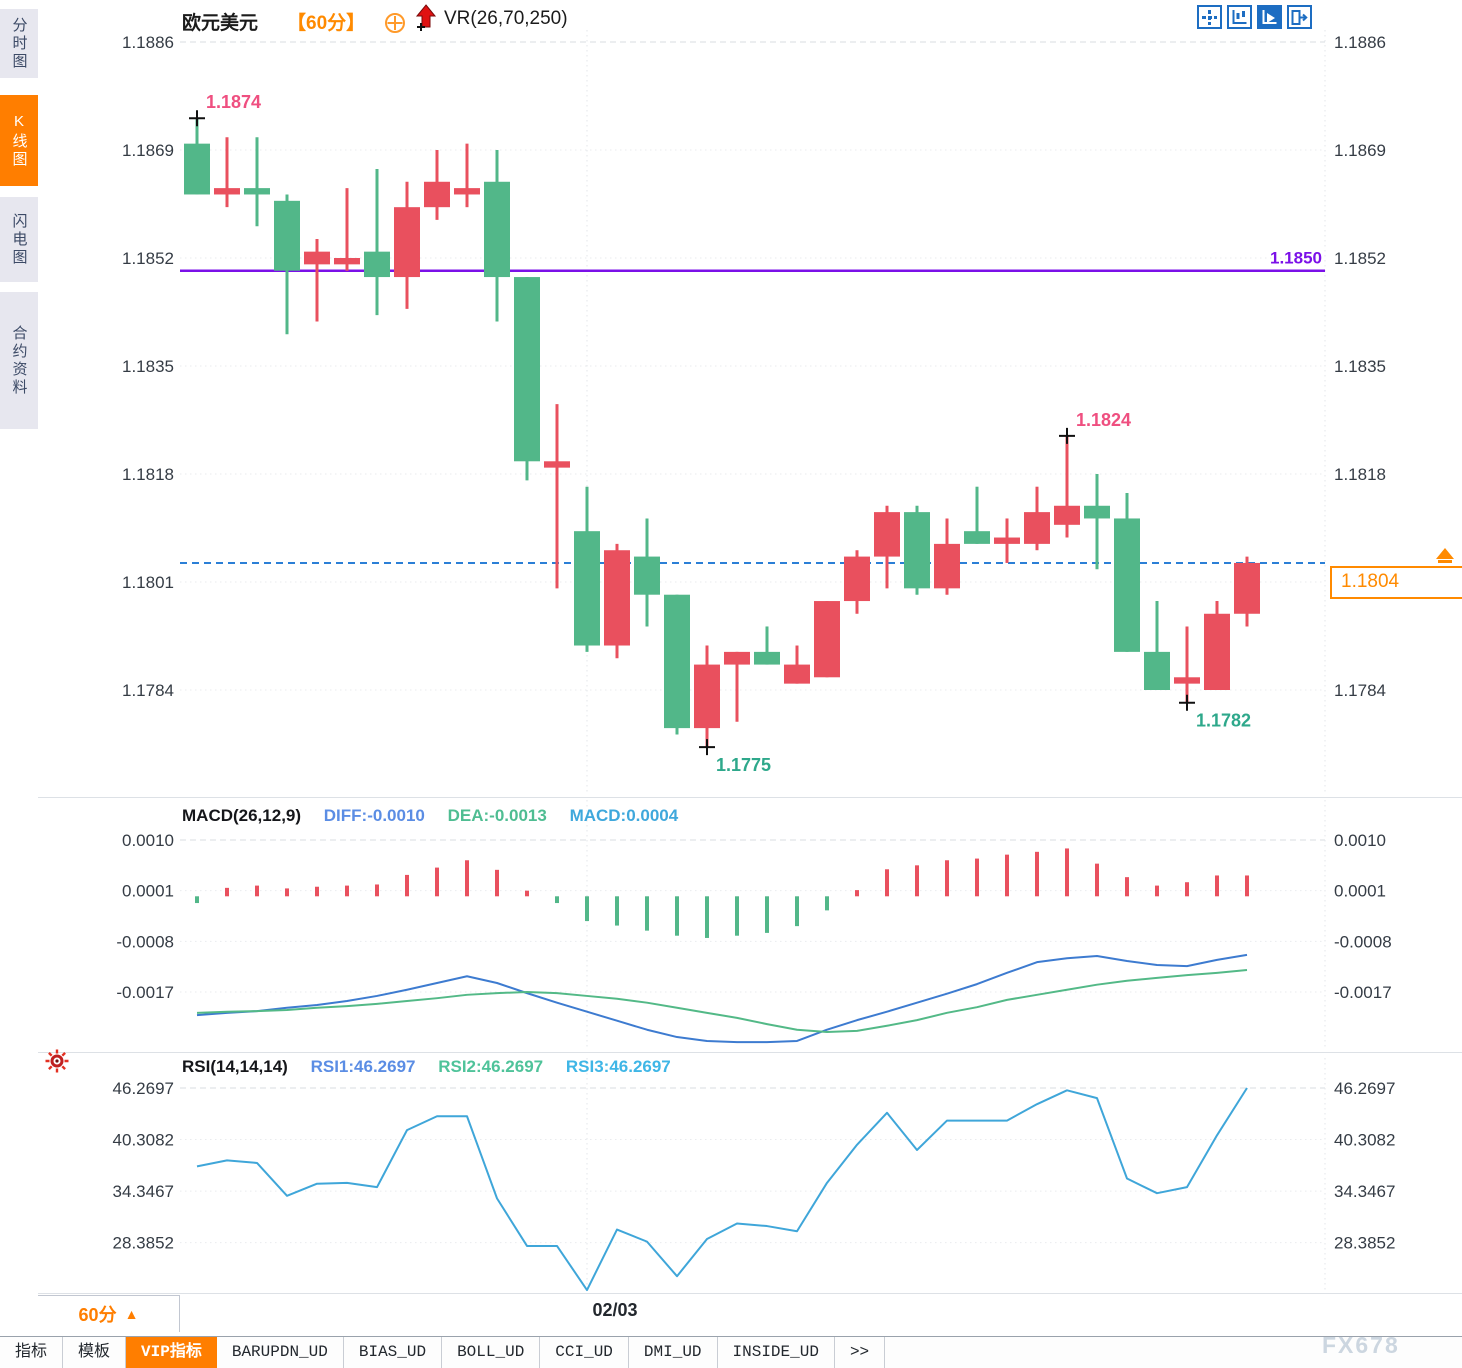 Image resolution: width=1462 pixels, height=1368 pixels. What do you see at coordinates (19, 43) in the screenshot?
I see `sidebar-item-timeline-chart: 分时图` at bounding box center [19, 43].